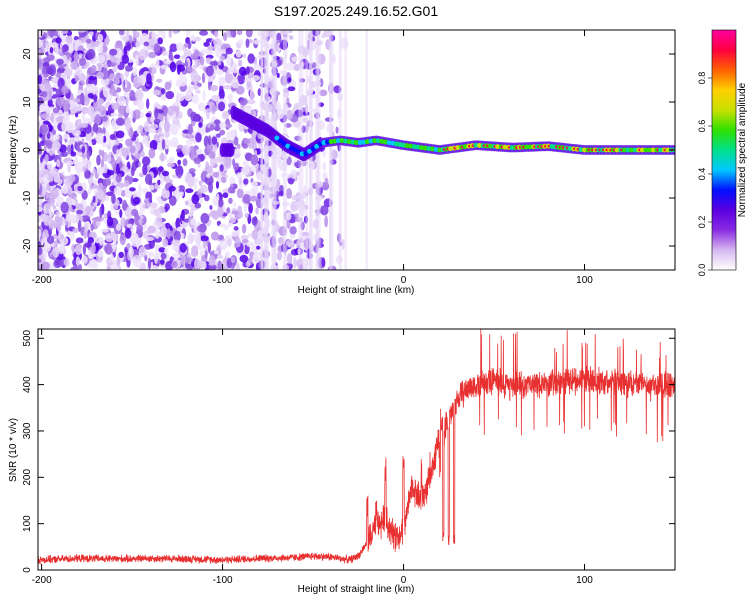 This screenshot has width=750, height=600. I want to click on y-tick-label: -20, so click(27, 245).